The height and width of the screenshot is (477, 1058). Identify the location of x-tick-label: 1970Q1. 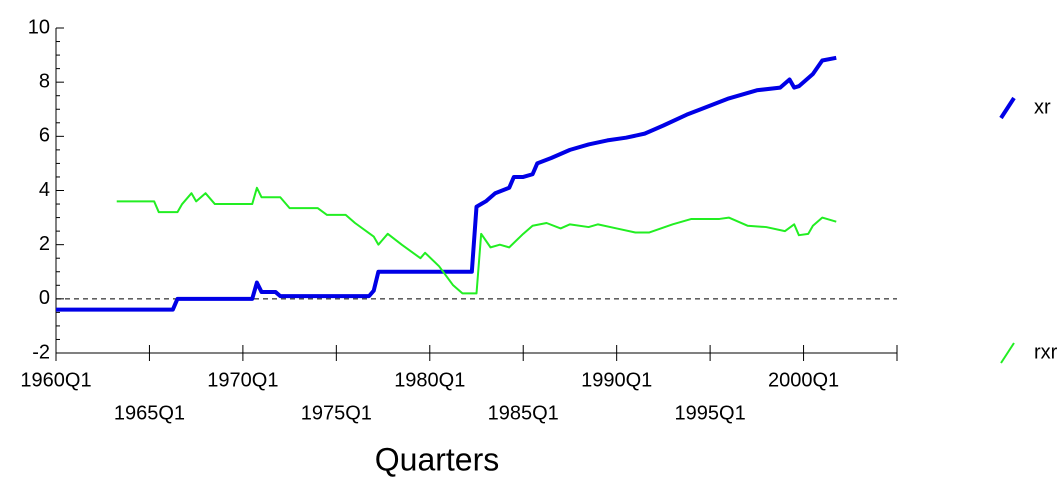
(242, 380).